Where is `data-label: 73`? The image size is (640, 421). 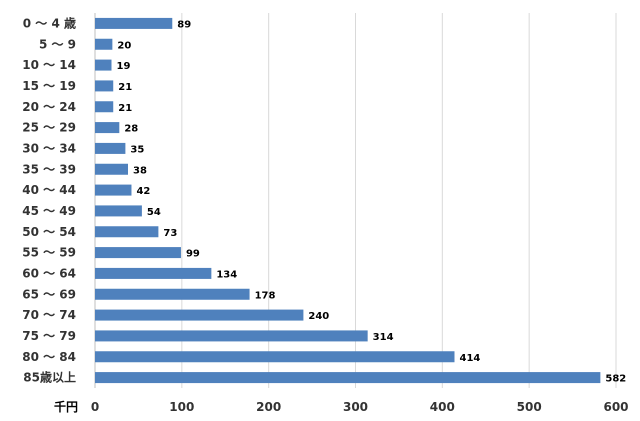
data-label: 73 is located at coordinates (170, 233).